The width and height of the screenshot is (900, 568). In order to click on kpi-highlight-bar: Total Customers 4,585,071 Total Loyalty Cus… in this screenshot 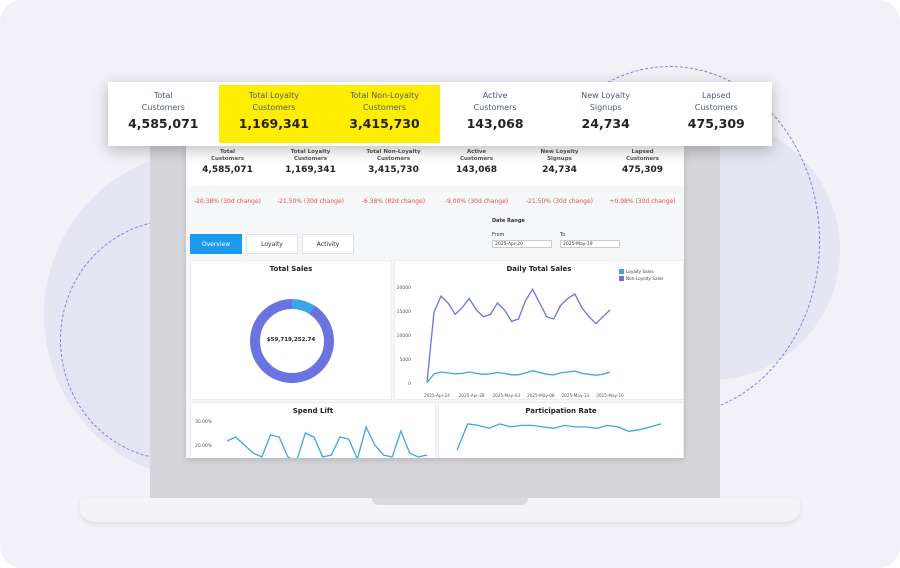, I will do `click(440, 114)`.